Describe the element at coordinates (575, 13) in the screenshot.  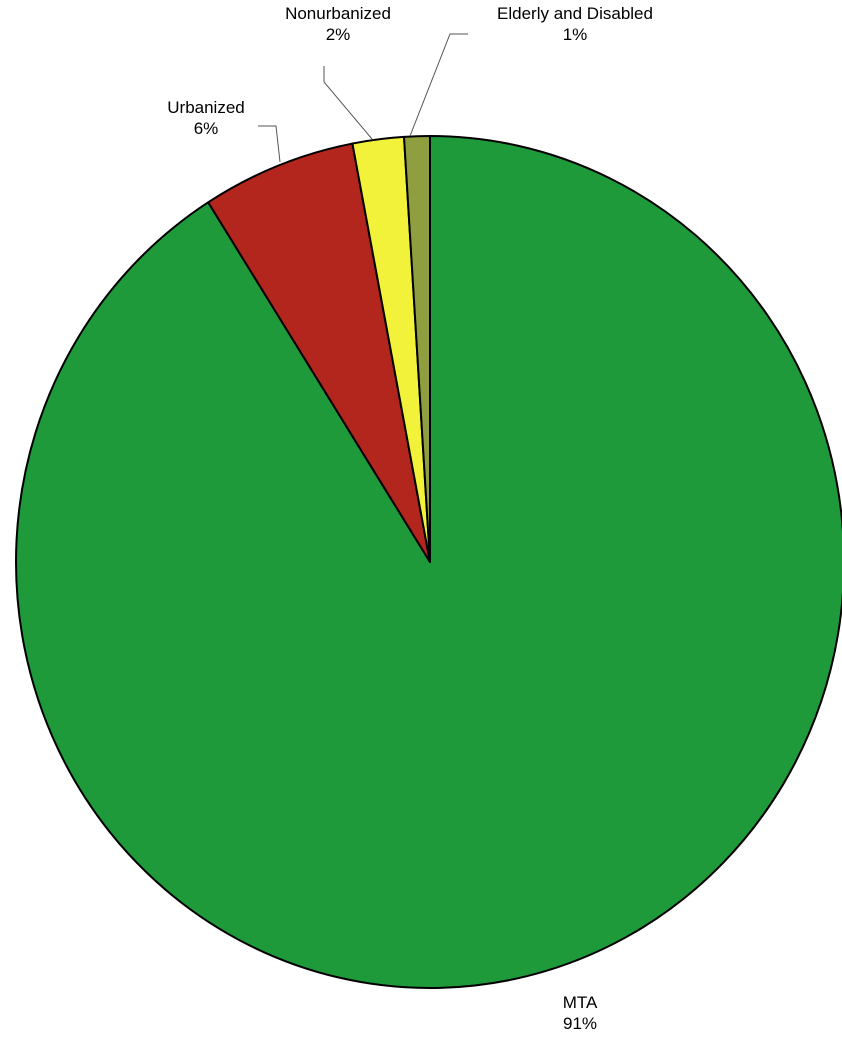
I see `slice-label-elderly-and-disabled: Elderly and Disabled` at that location.